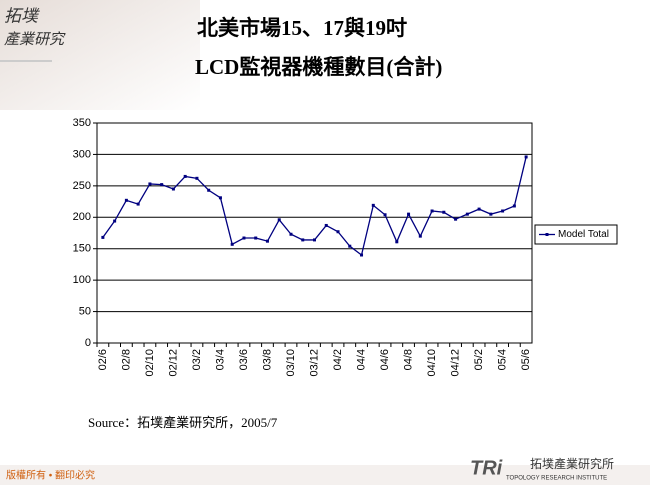 Image resolution: width=650 pixels, height=485 pixels. What do you see at coordinates (314, 363) in the screenshot?
I see `x-tick-label: 03/12` at bounding box center [314, 363].